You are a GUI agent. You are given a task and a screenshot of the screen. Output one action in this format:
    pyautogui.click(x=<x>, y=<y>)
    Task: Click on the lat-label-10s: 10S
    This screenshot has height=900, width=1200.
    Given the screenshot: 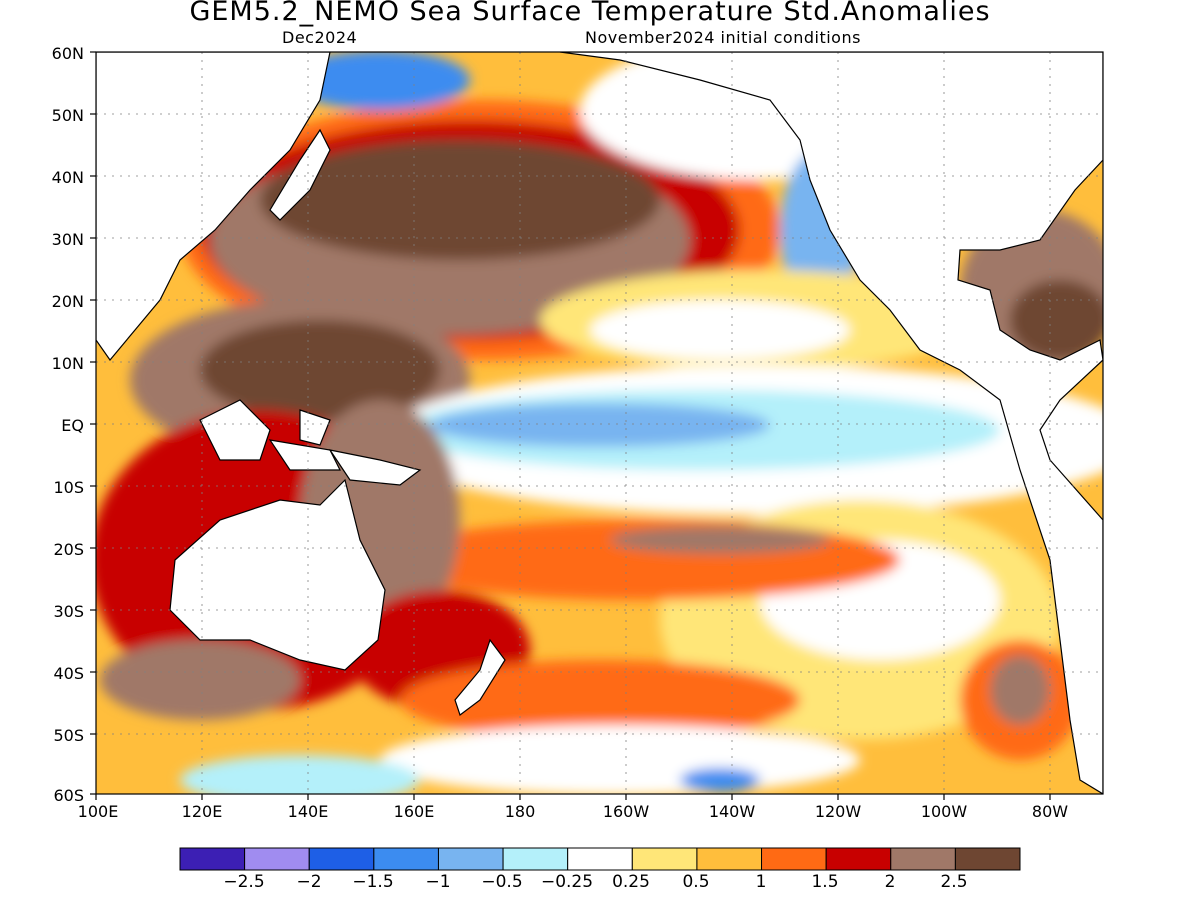 What is the action you would take?
    pyautogui.click(x=68, y=487)
    